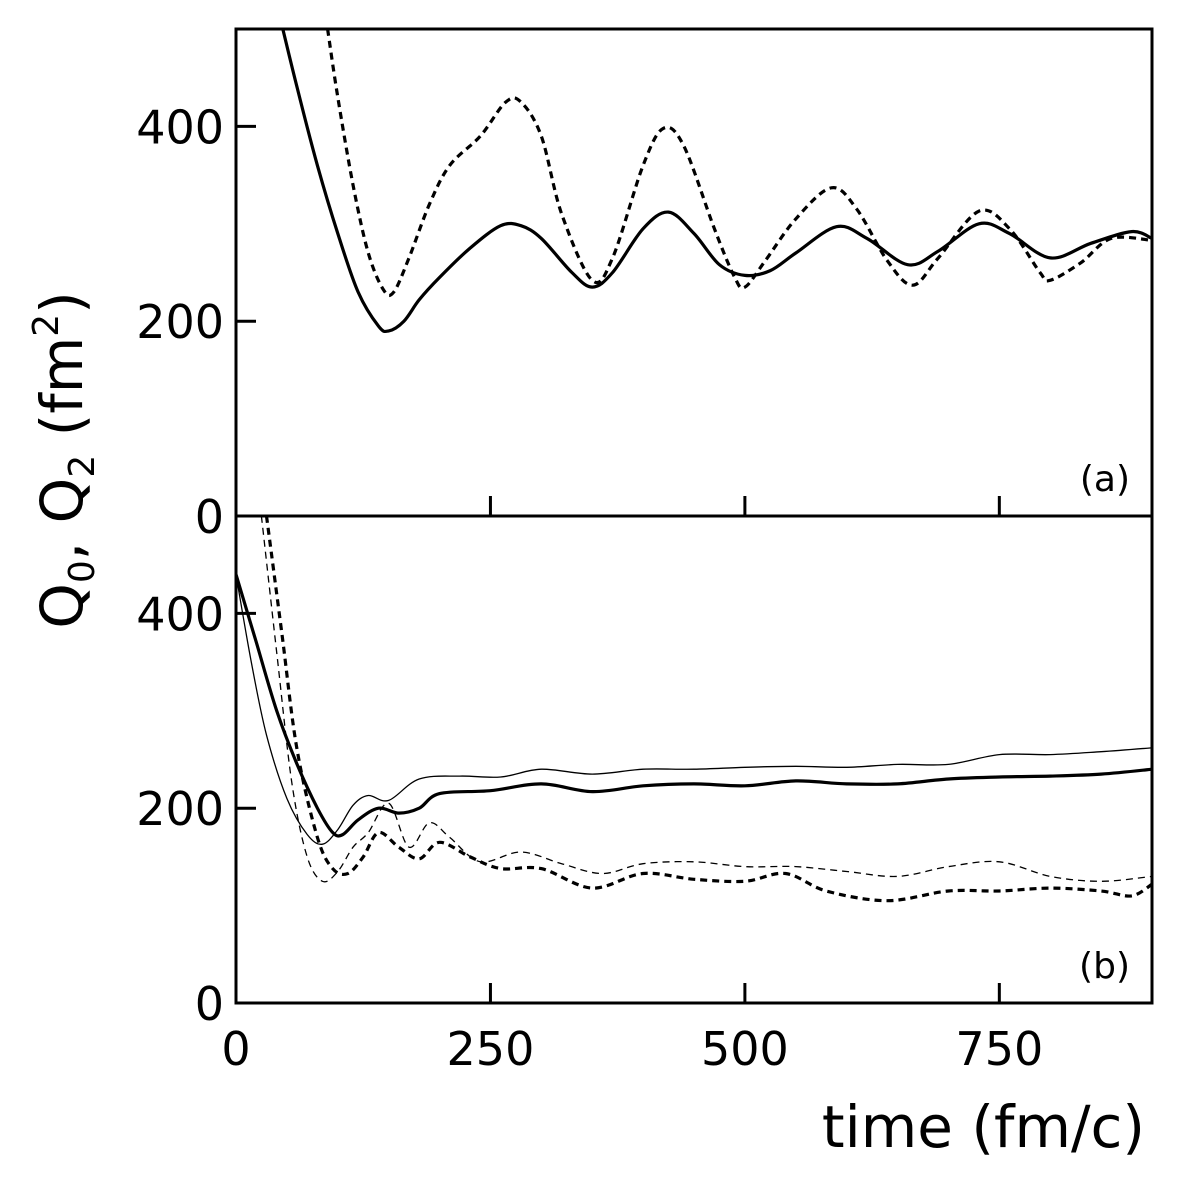  I want to click on y-title-text: Q, so click(62, 606).